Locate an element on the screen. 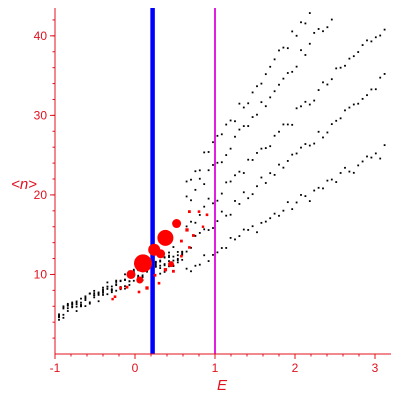  highlighted-points-layer is located at coordinates (160, 255).